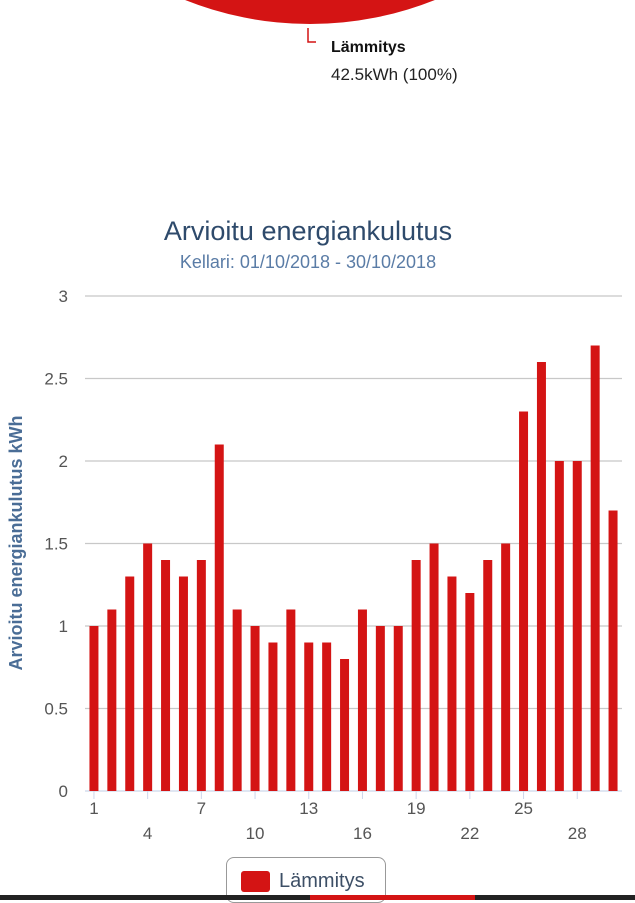 The height and width of the screenshot is (903, 635). Describe the element at coordinates (311, 35) in the screenshot. I see `pie-label-connector` at that location.